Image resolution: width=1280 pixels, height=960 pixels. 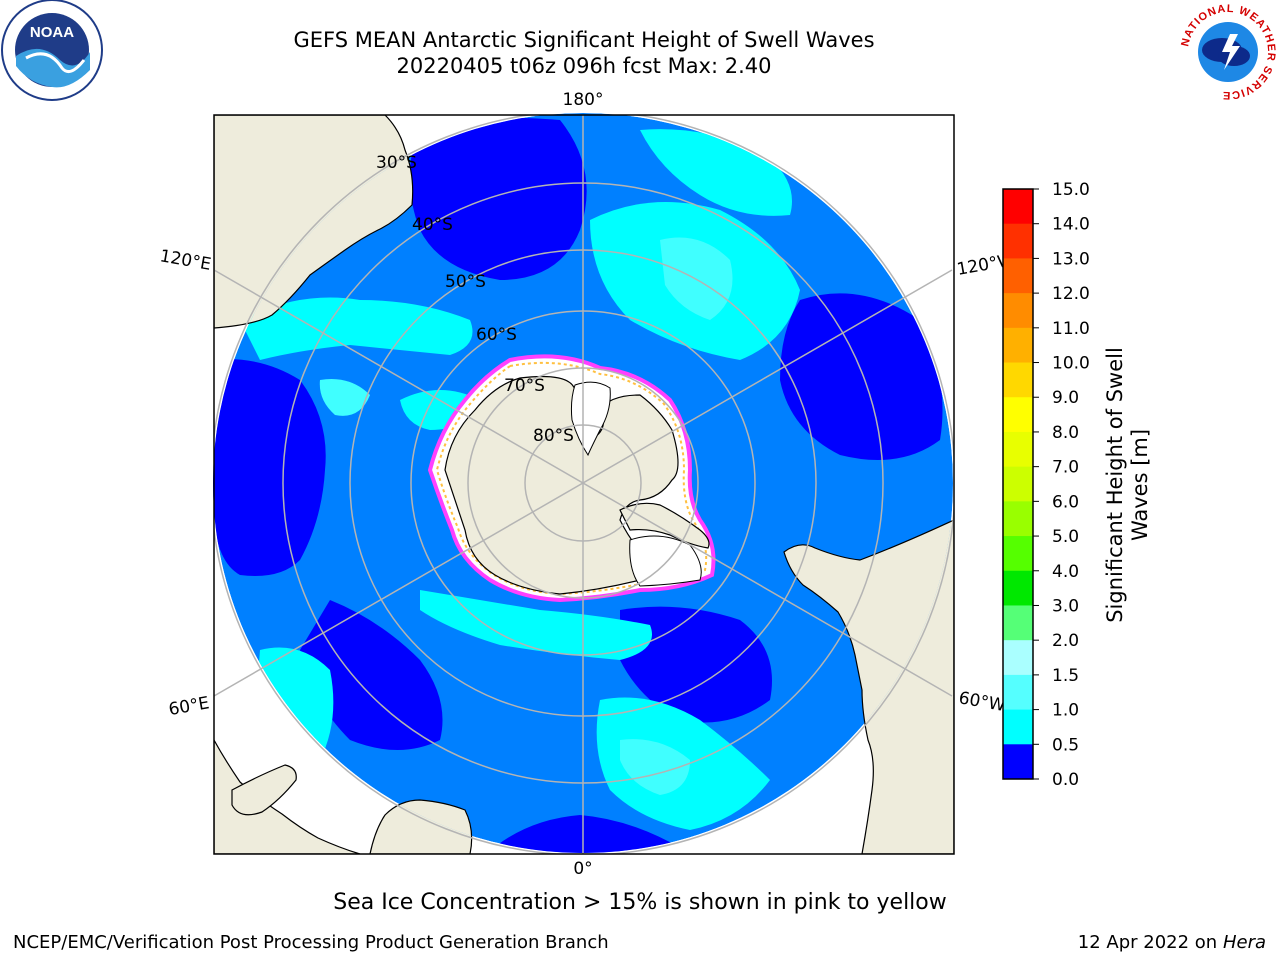 What do you see at coordinates (665, 561) in the screenshot?
I see `weddell-ice-shelf` at bounding box center [665, 561].